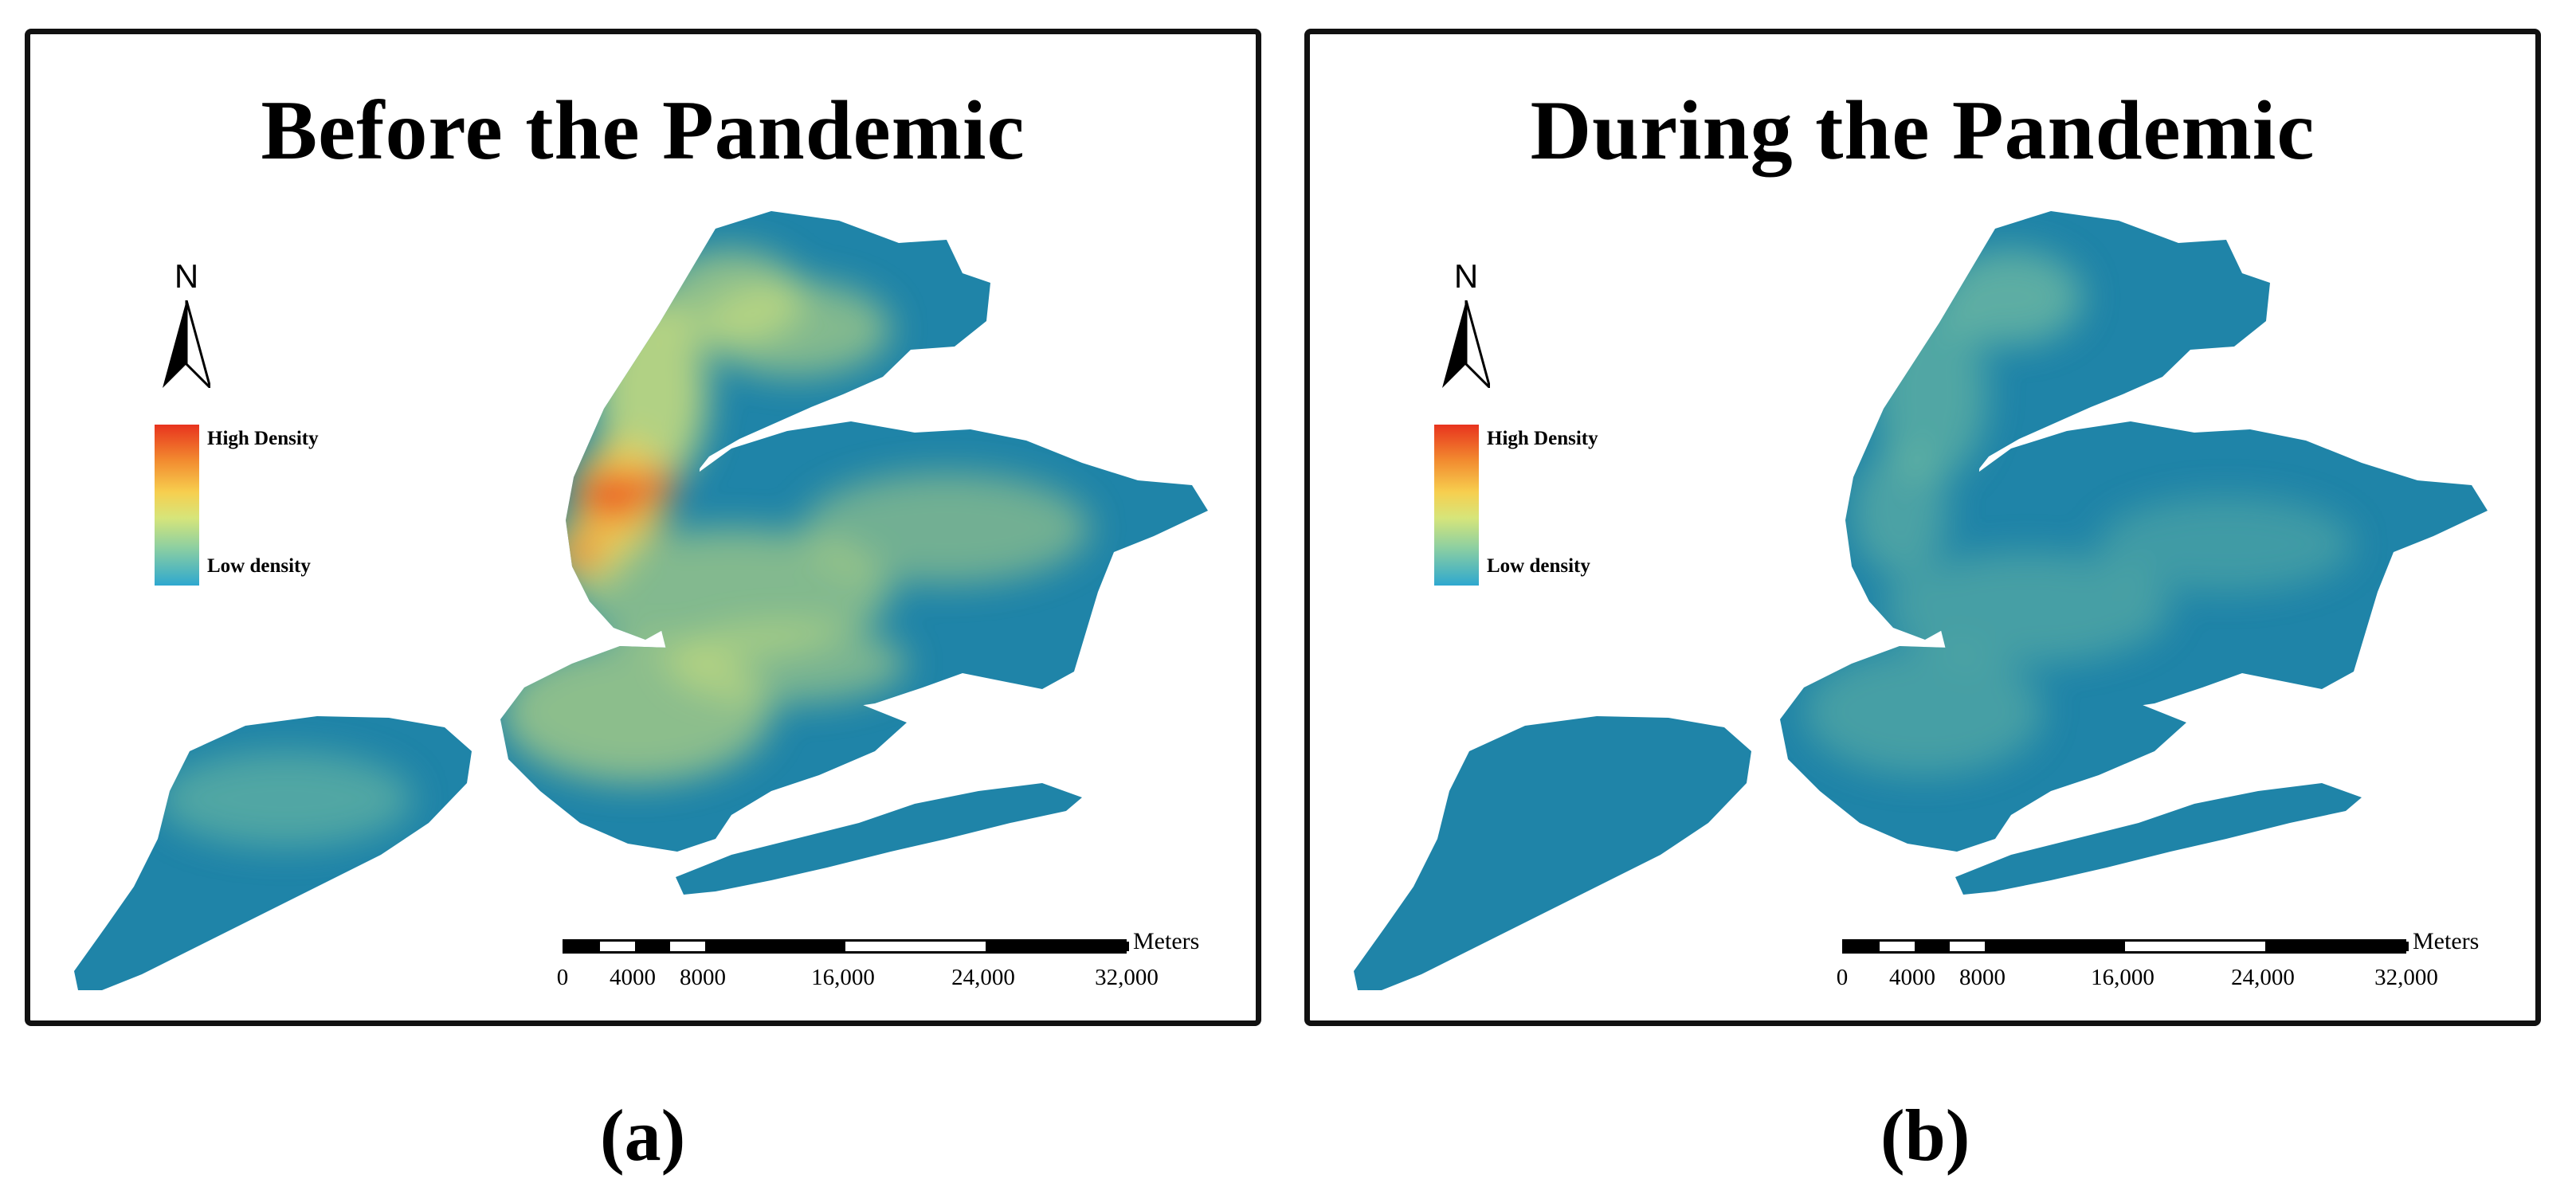 This screenshot has width=2576, height=1183. I want to click on panel-title: Before the Pandemic, so click(643, 130).